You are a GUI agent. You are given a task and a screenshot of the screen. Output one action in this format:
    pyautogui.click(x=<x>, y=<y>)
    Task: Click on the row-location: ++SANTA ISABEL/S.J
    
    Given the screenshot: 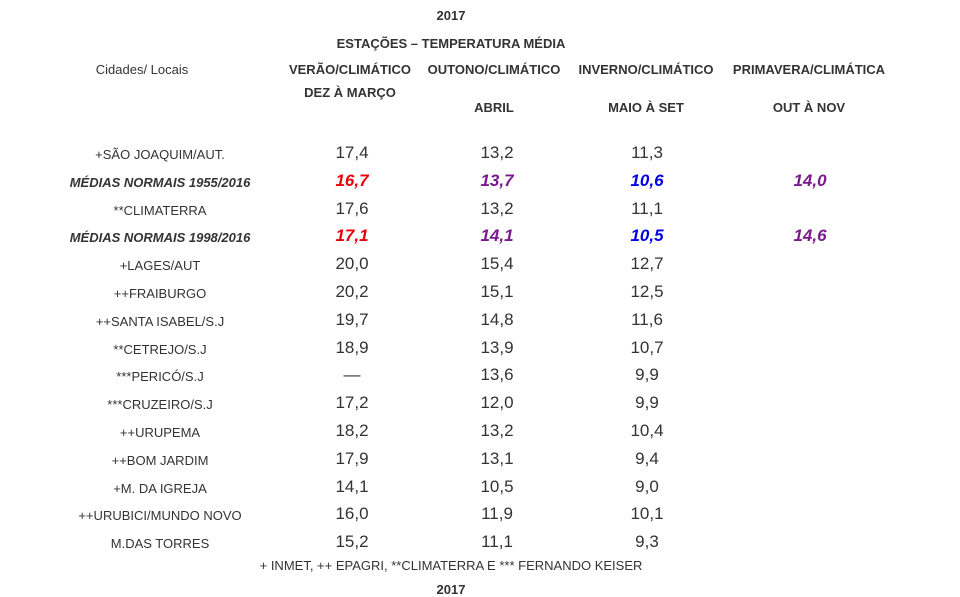 What is the action you would take?
    pyautogui.click(x=160, y=321)
    